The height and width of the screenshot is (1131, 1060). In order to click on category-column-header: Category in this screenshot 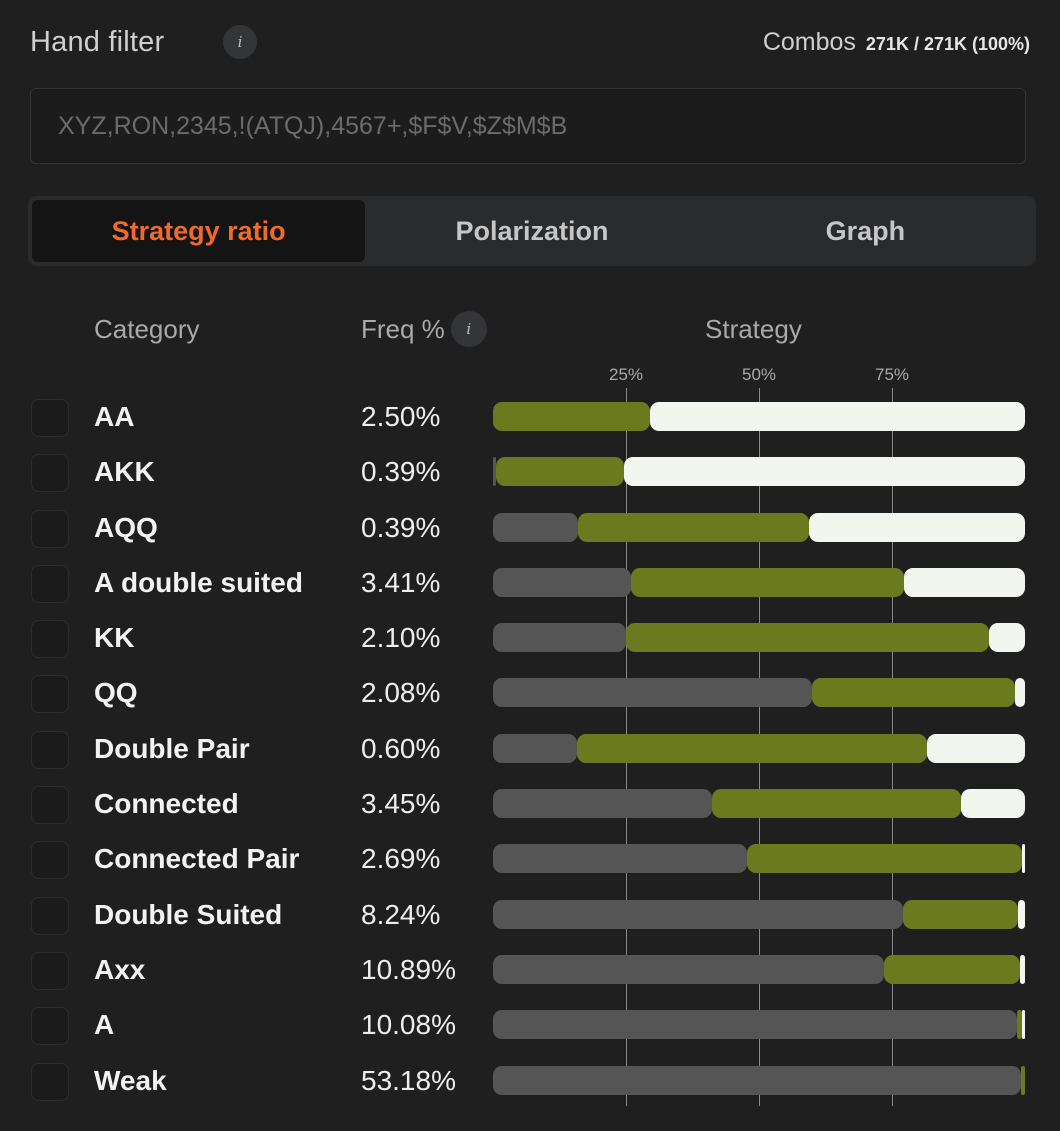, I will do `click(147, 329)`.